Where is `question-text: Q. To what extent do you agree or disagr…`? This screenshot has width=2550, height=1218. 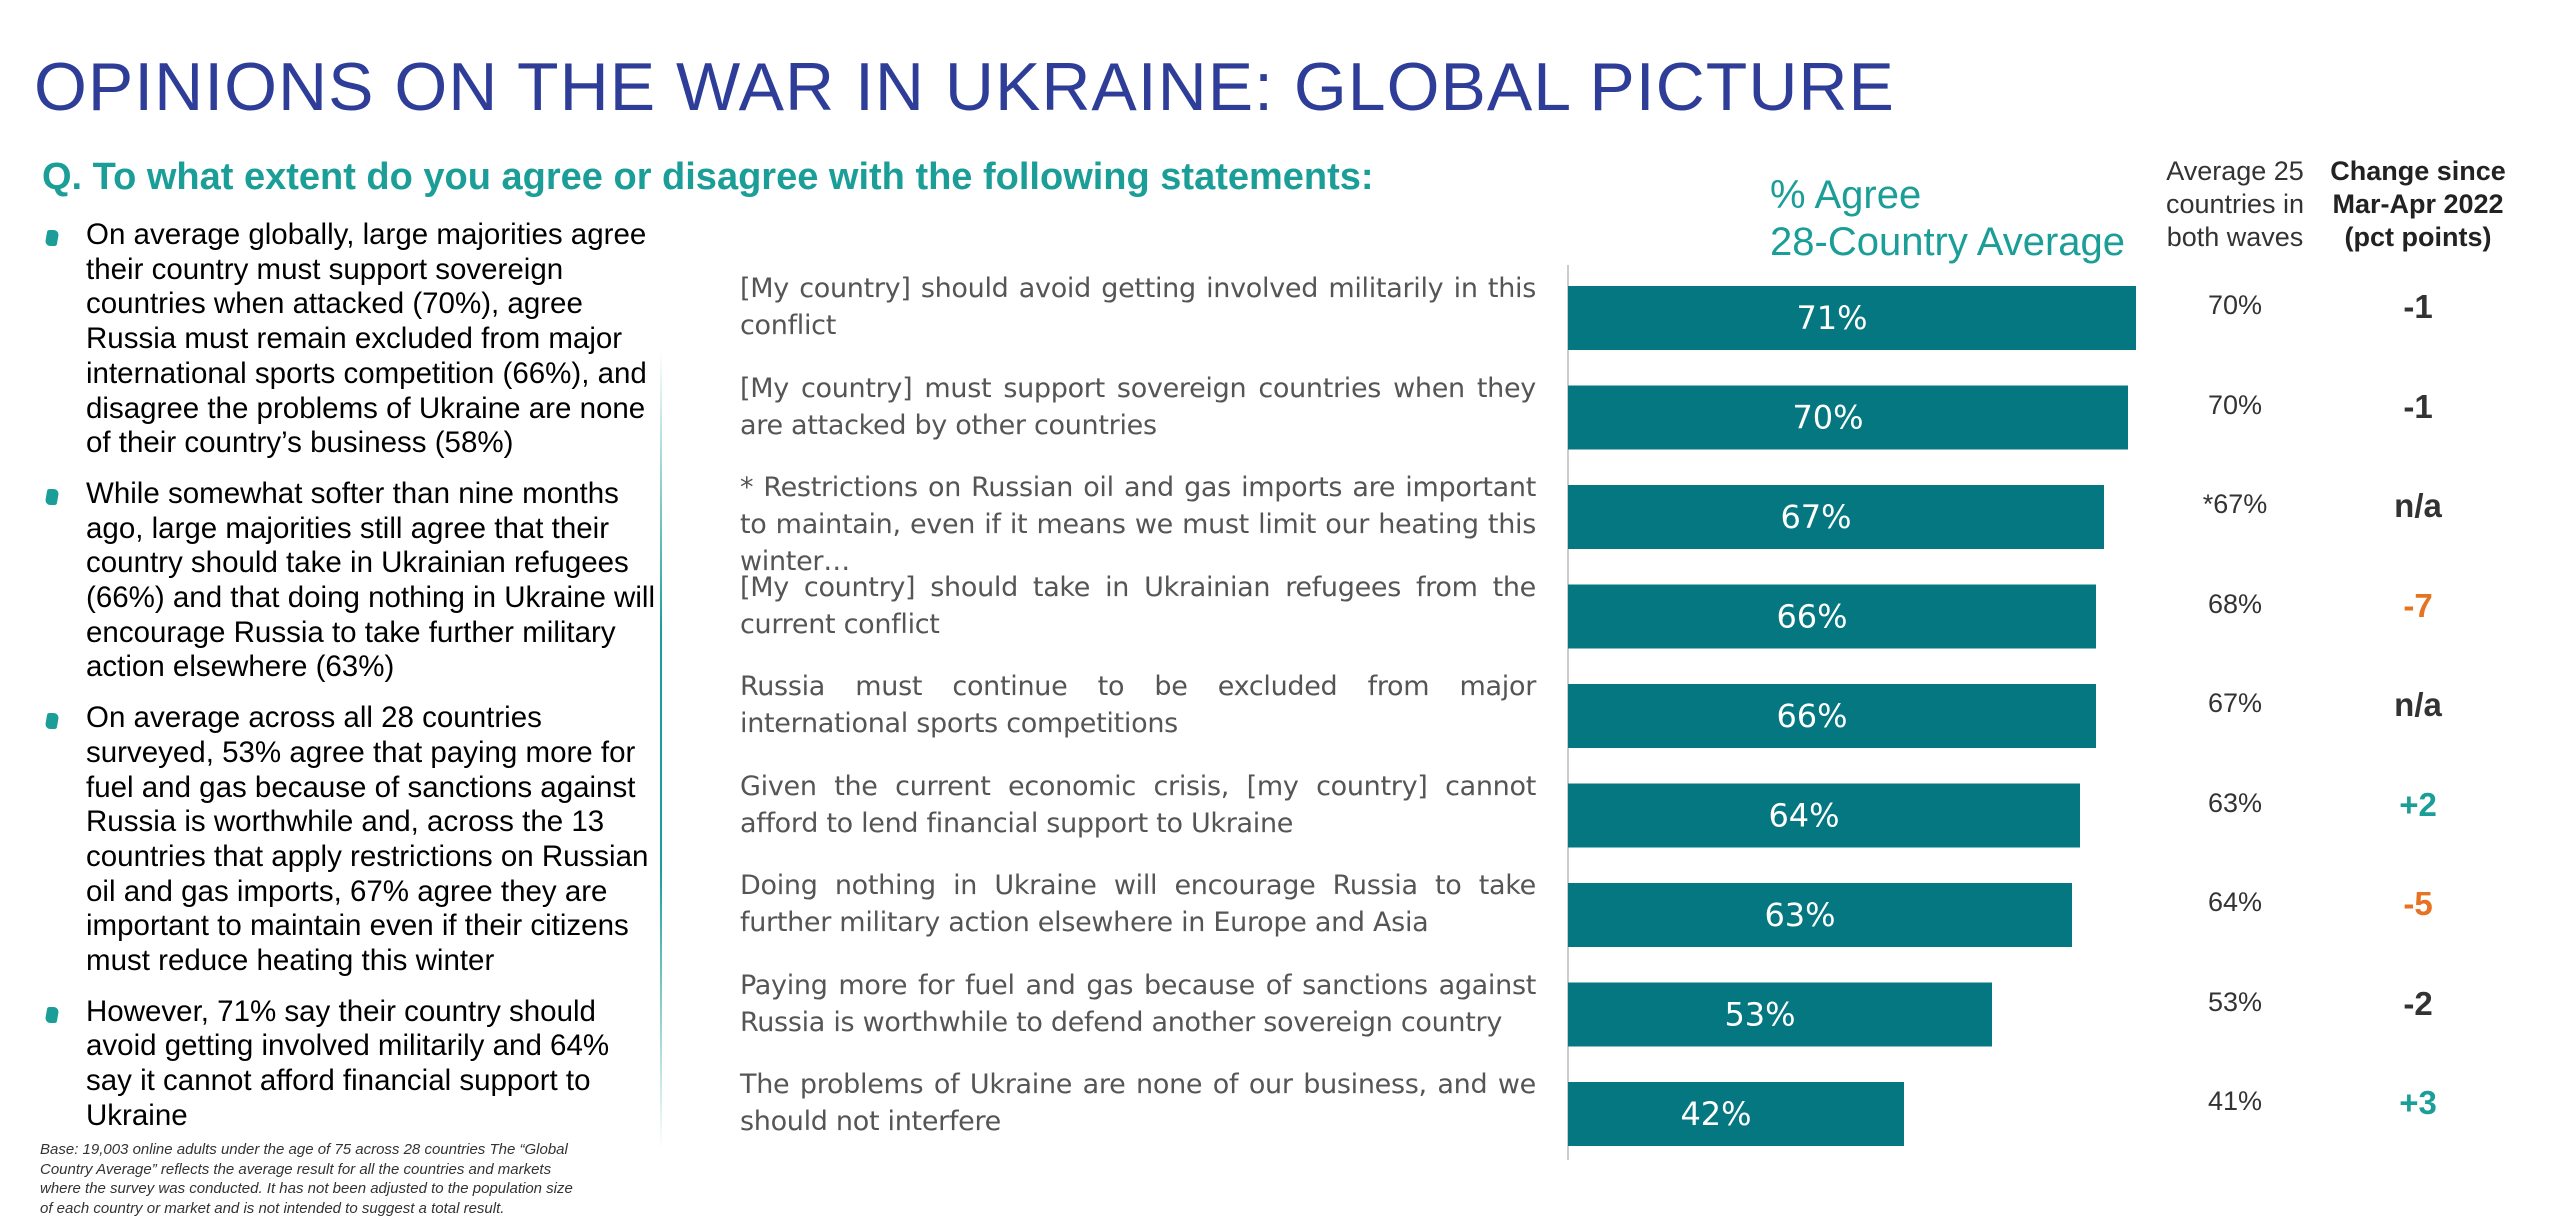 question-text: Q. To what extent do you agree or disagr… is located at coordinates (708, 177).